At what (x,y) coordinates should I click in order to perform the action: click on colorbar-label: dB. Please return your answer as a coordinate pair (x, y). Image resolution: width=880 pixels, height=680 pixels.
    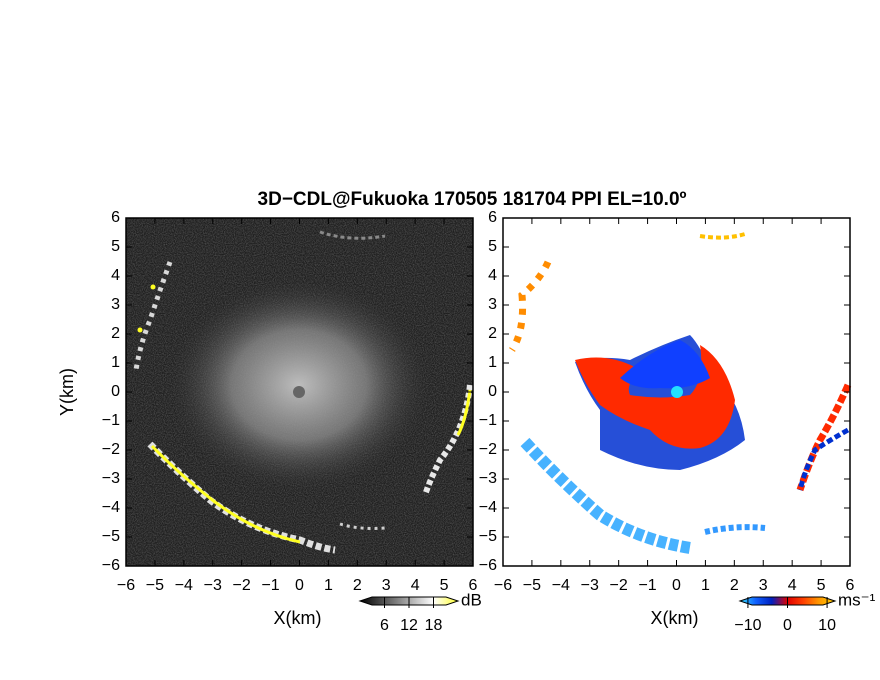
    Looking at the image, I should click on (471, 599).